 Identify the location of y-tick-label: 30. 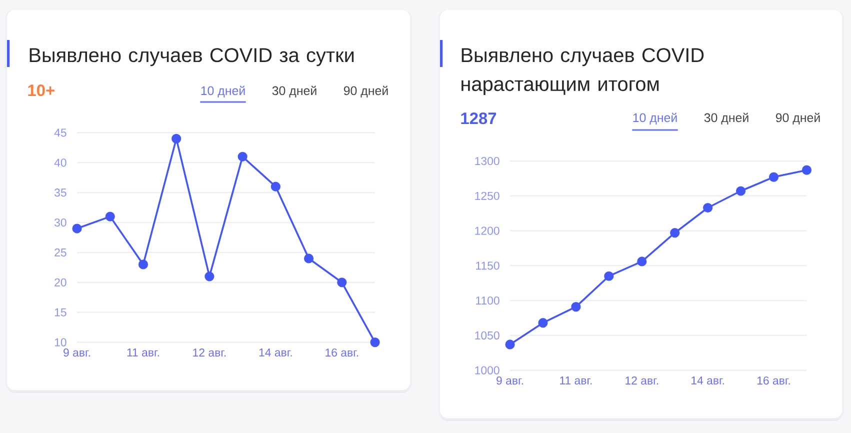
(60, 222).